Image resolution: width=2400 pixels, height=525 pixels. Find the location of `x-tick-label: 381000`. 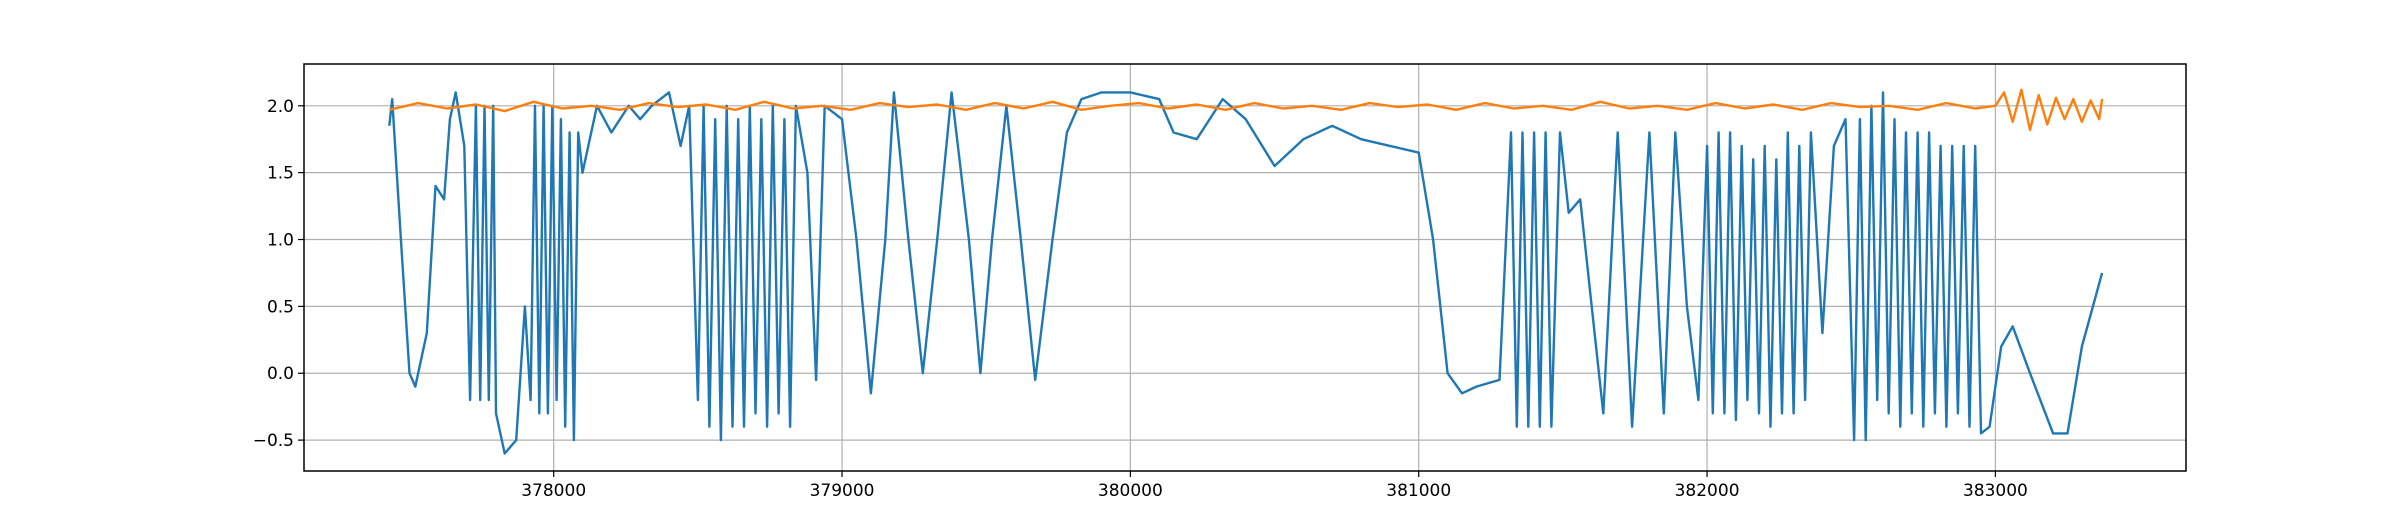

x-tick-label: 381000 is located at coordinates (1418, 491).